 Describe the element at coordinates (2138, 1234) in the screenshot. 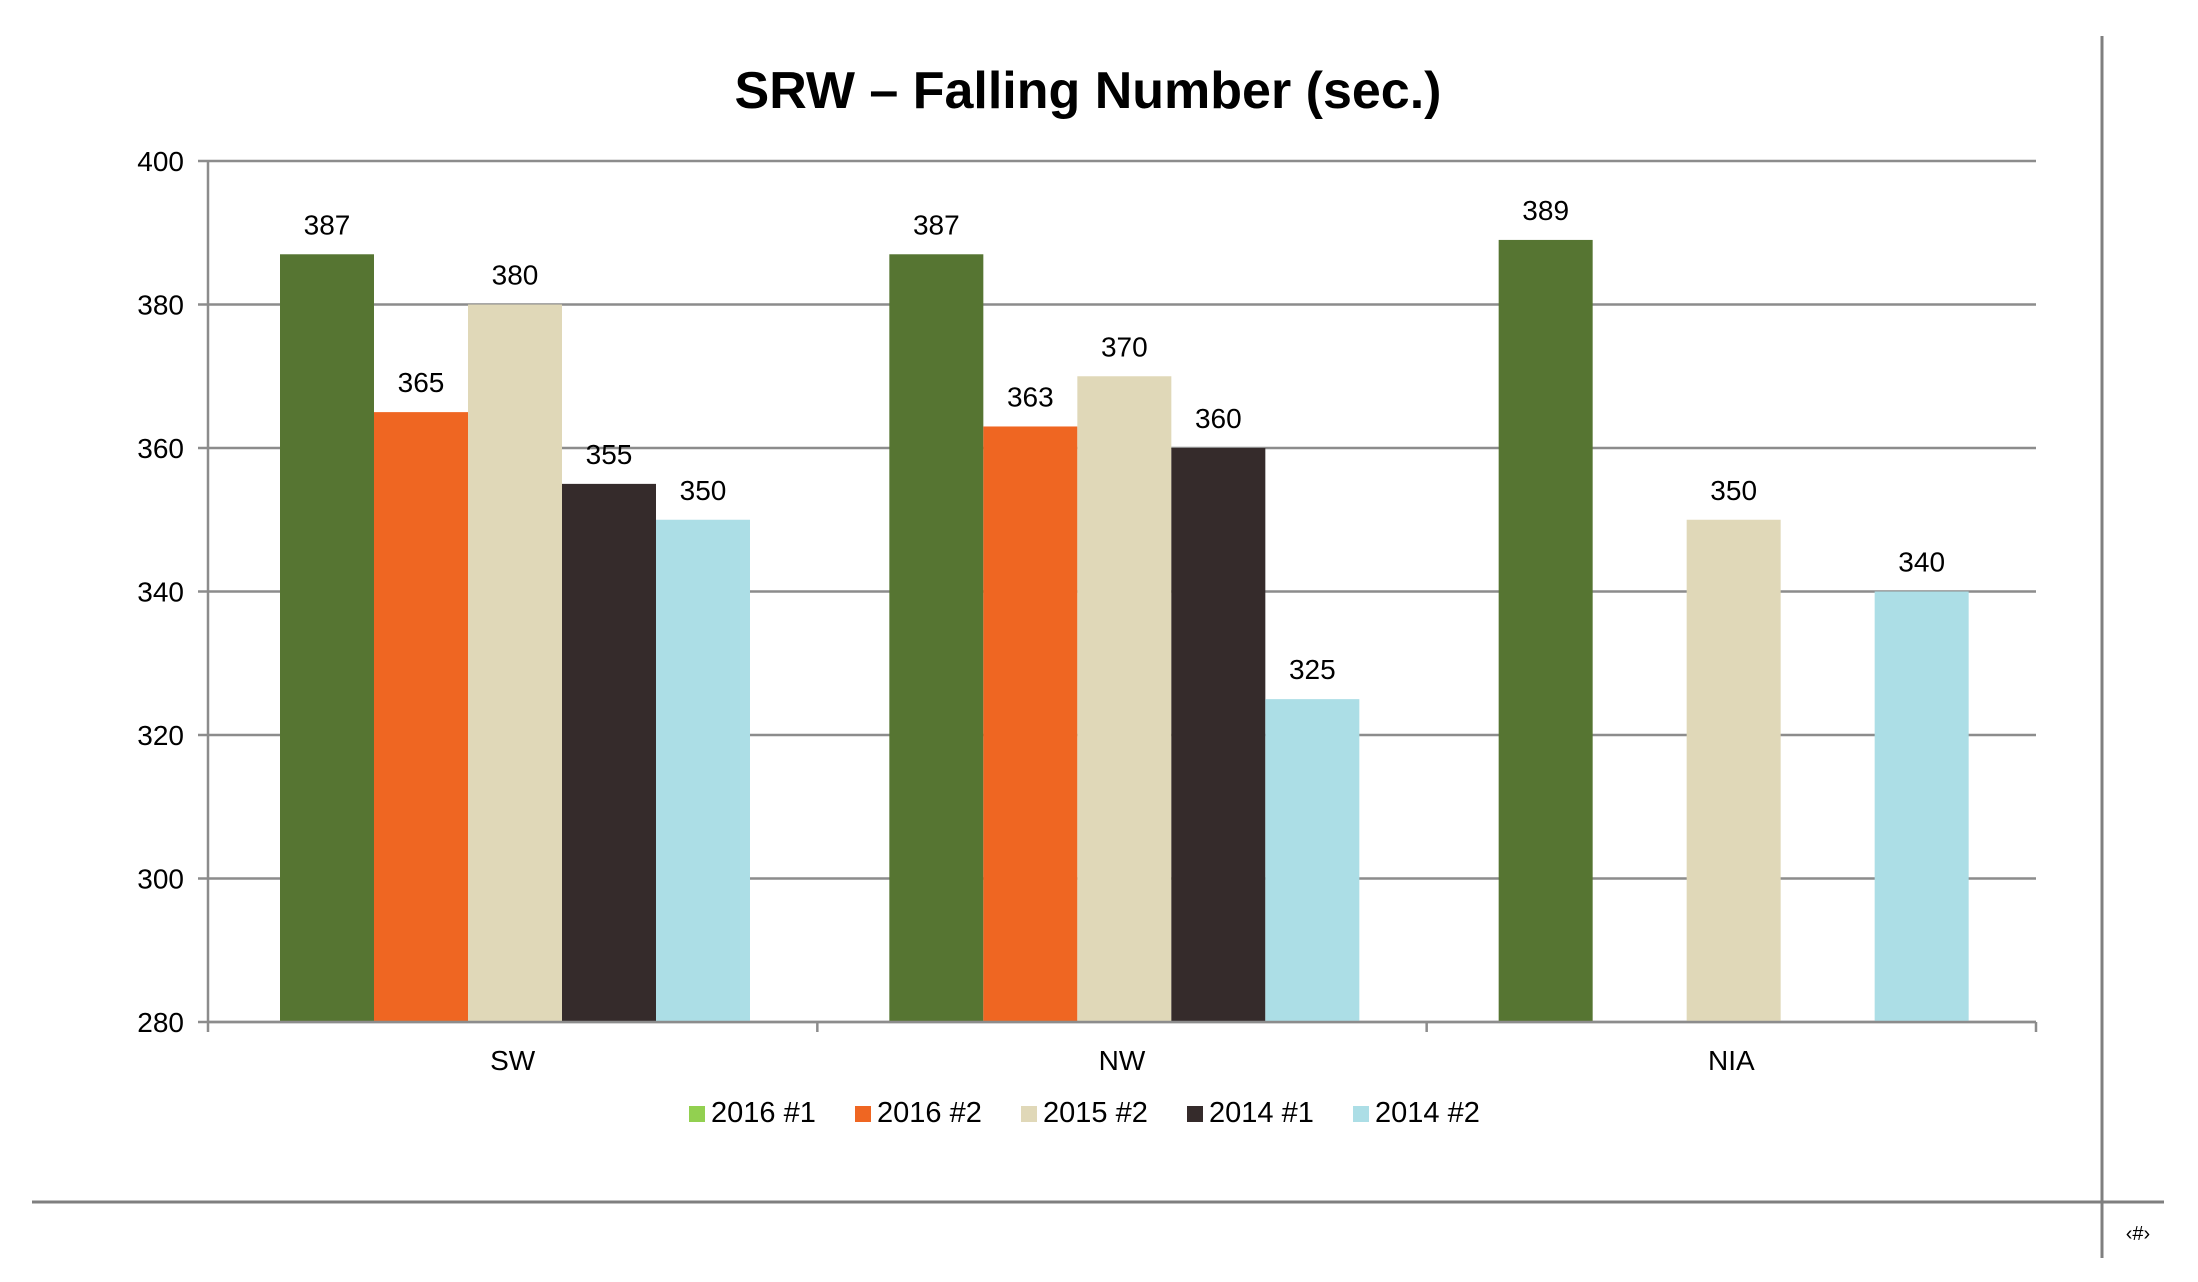

I see `page-number-marker: ‹#›` at that location.